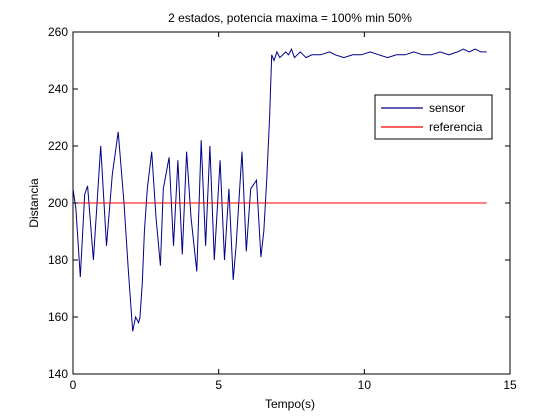 The image size is (560, 420). I want to click on legend-label-referencia: referencia, so click(456, 127).